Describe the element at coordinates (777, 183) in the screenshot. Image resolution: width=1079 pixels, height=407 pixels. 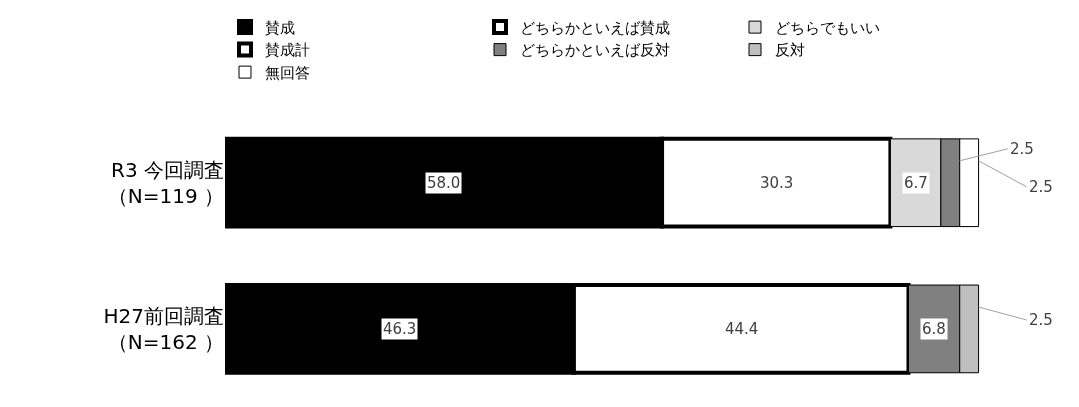
I see `data-label: 30.3` at that location.